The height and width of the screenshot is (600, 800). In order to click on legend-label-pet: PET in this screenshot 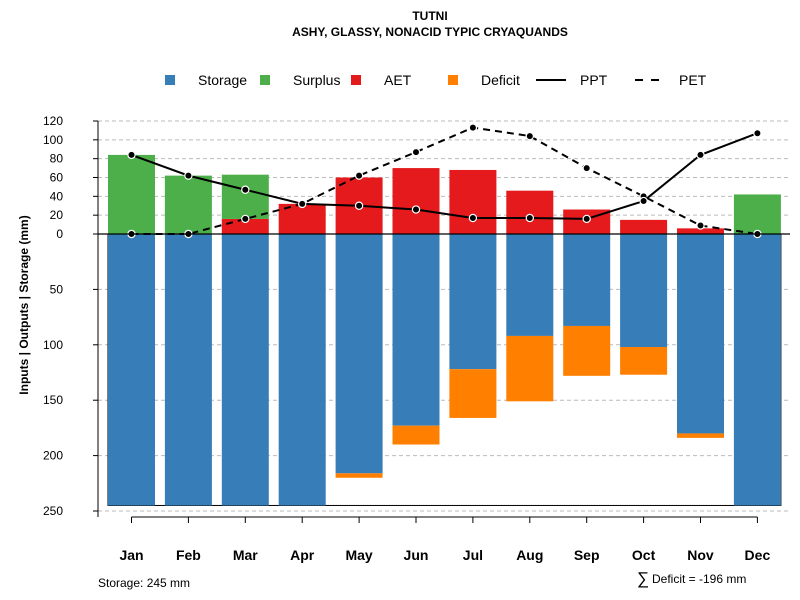, I will do `click(693, 80)`.